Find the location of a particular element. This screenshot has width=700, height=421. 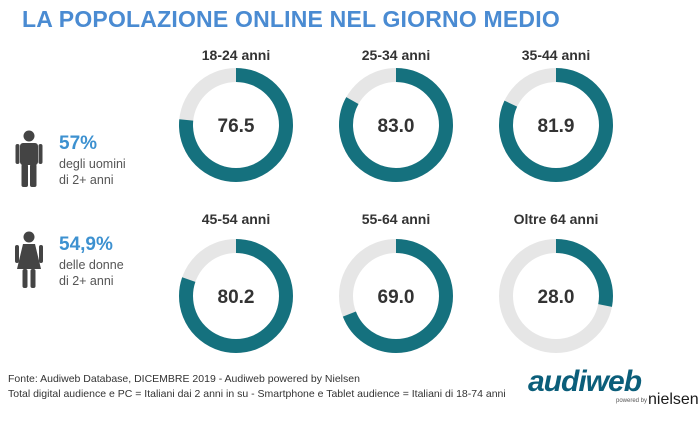

donut-category-label: Oltre 64 anni is located at coordinates (556, 219).